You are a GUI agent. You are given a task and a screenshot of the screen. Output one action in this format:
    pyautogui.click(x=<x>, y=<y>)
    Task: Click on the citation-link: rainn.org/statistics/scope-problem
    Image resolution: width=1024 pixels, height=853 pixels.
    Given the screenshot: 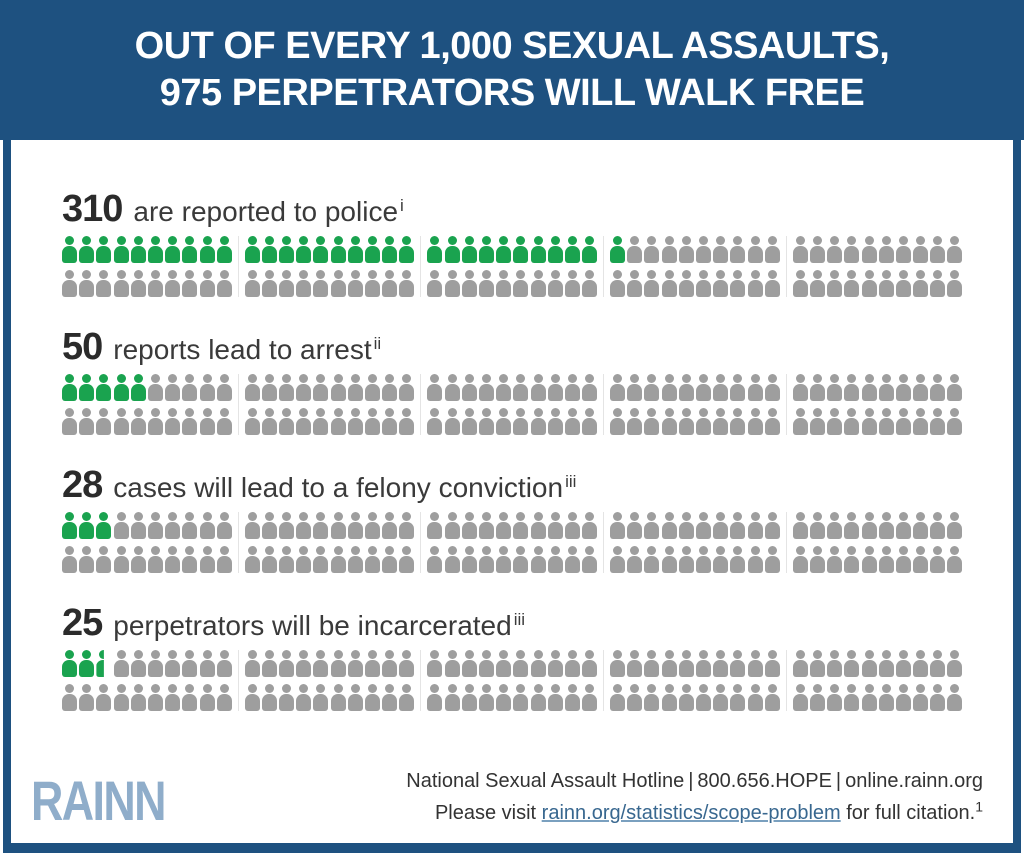 What is the action you would take?
    pyautogui.click(x=691, y=813)
    